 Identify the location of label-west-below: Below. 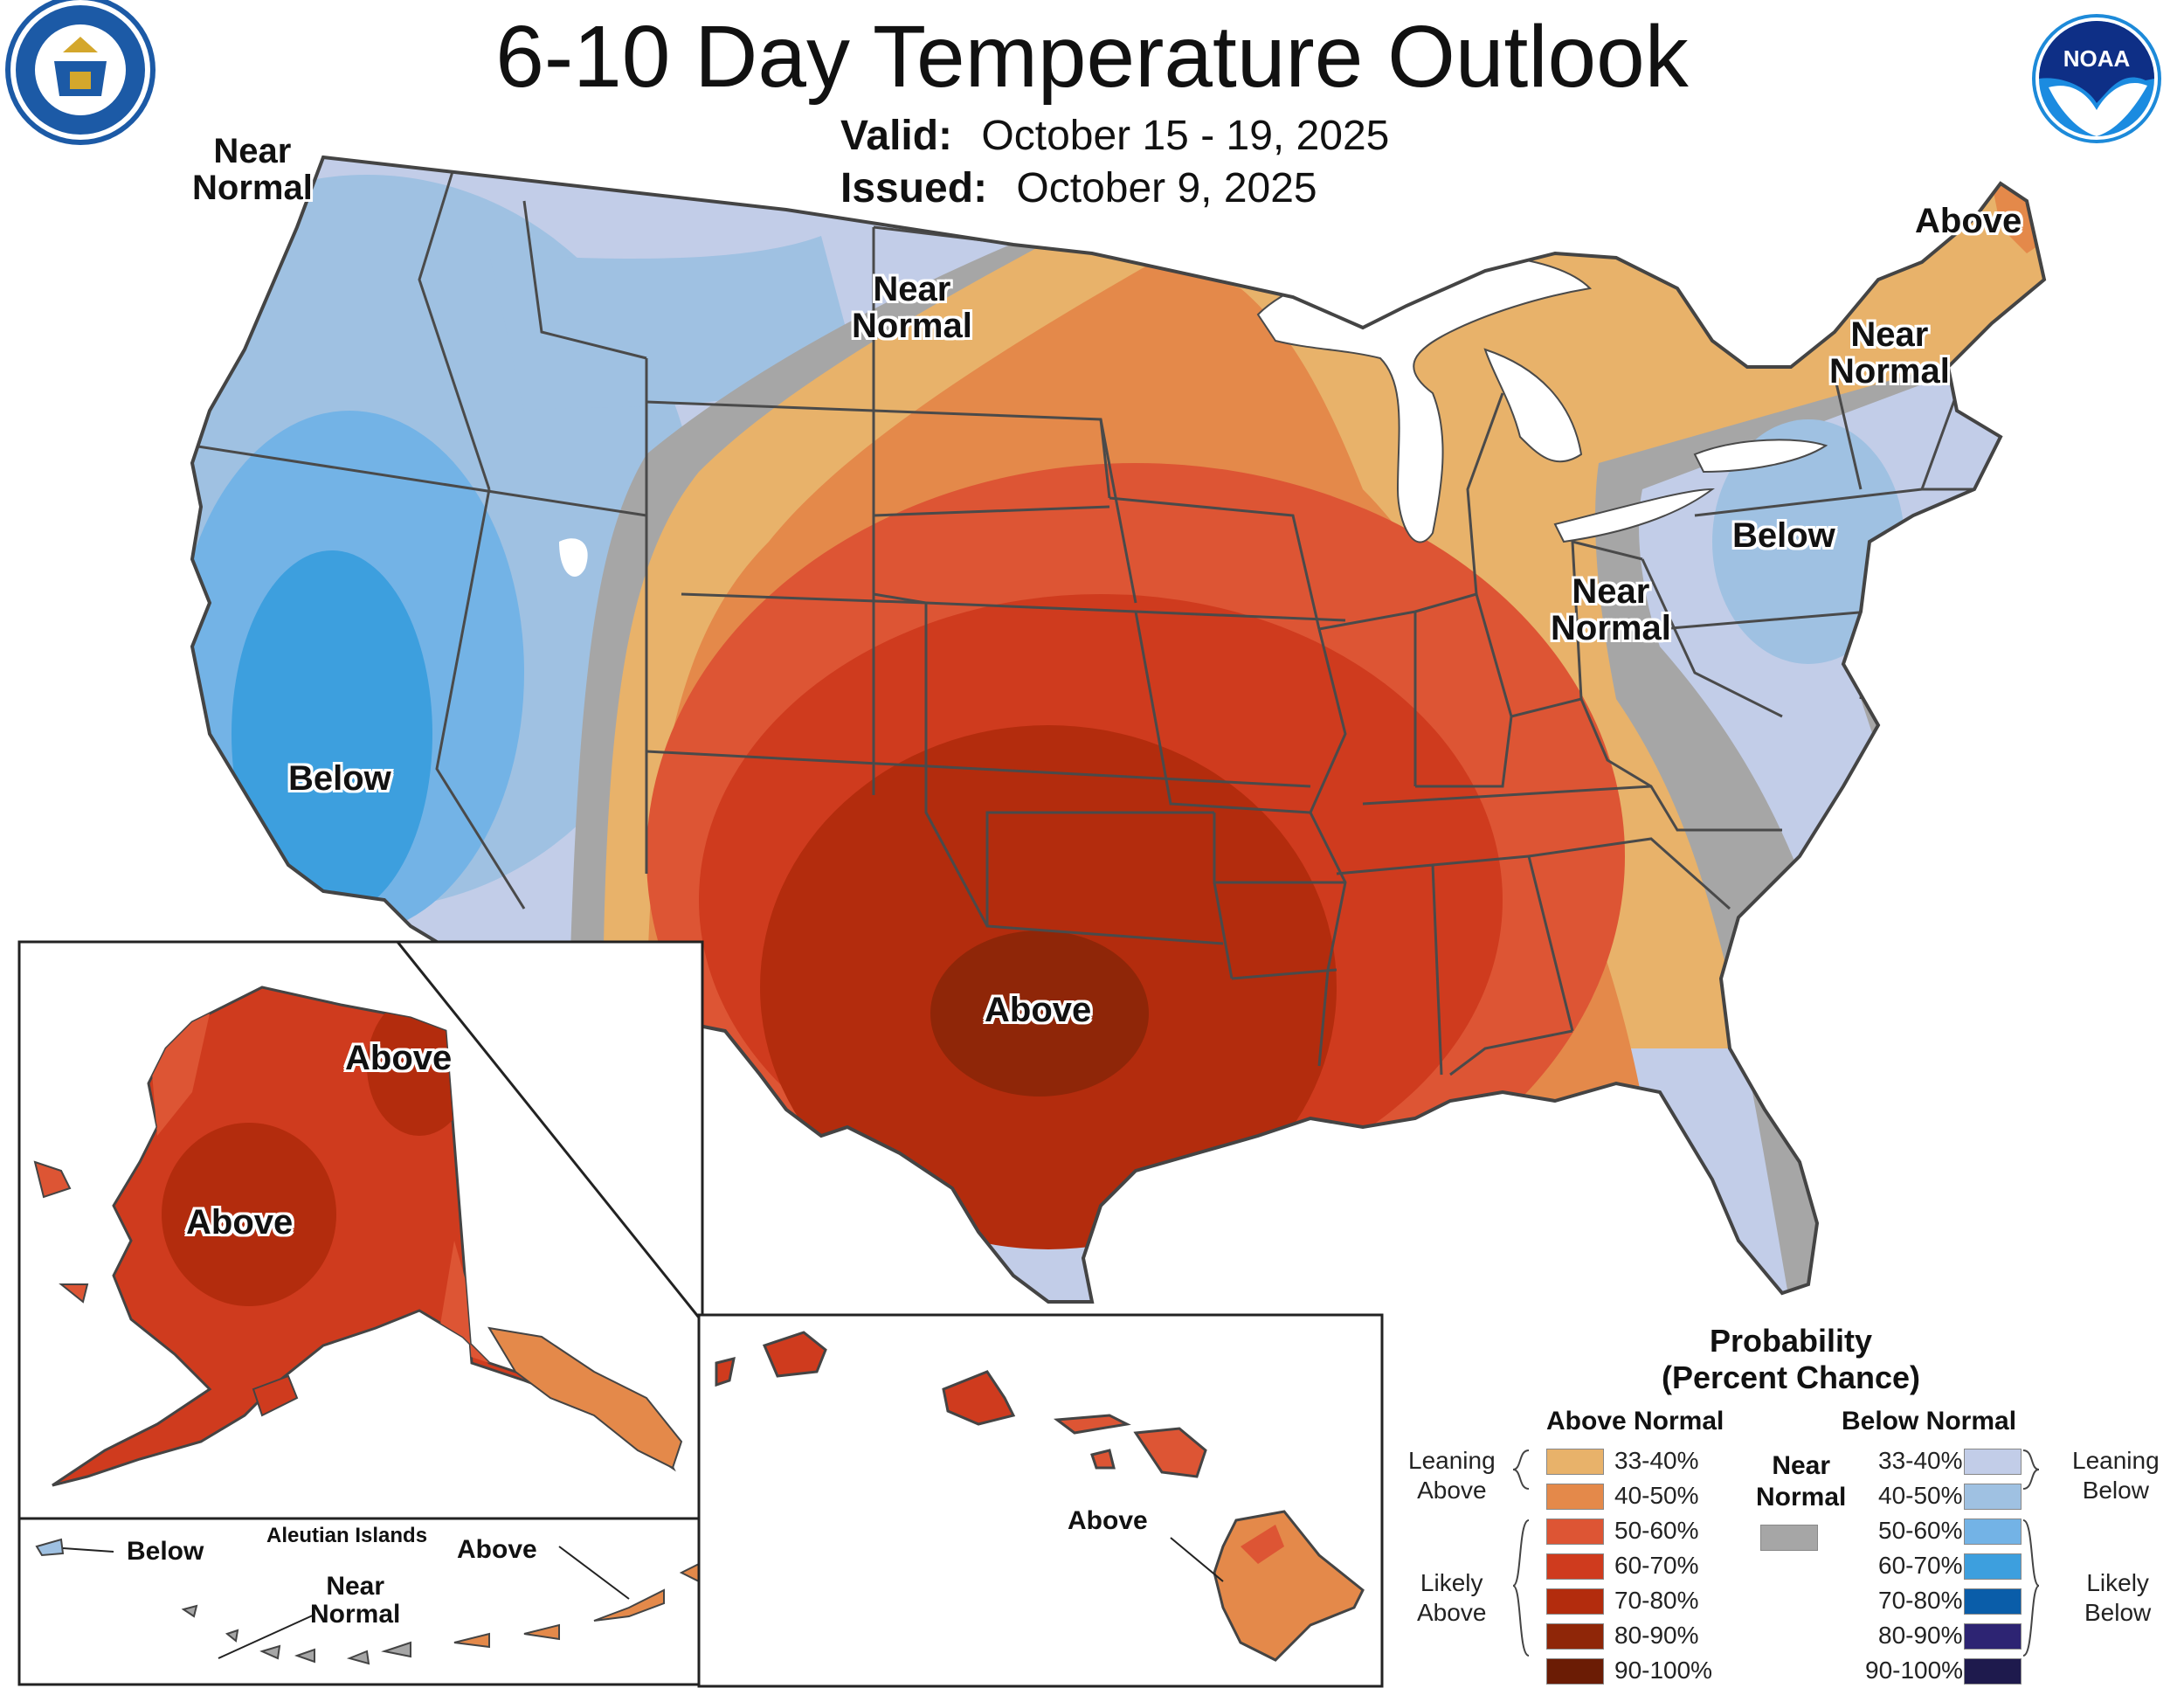
(339, 778).